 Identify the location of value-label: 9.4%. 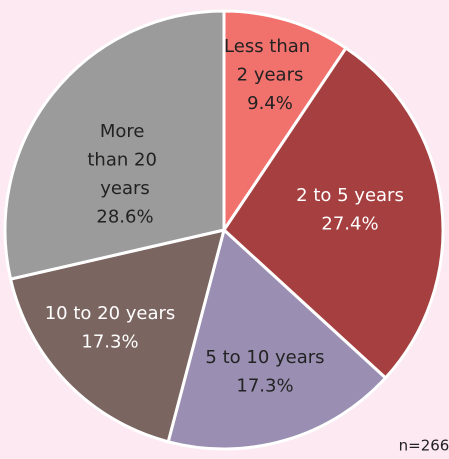
(270, 103).